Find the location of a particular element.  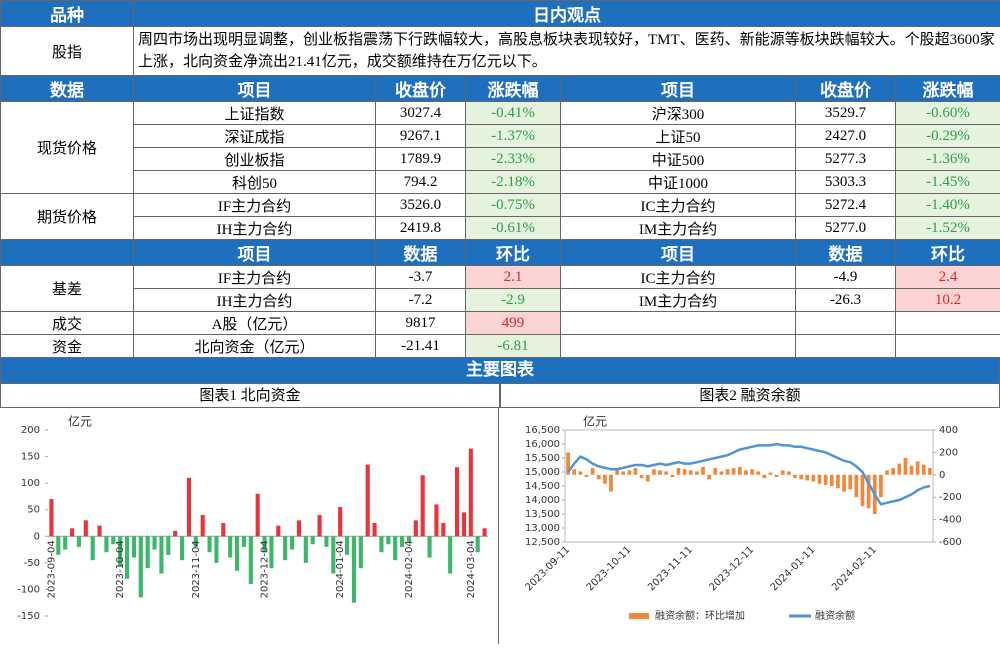

y-tick-label: 16,500 is located at coordinates (542, 430).